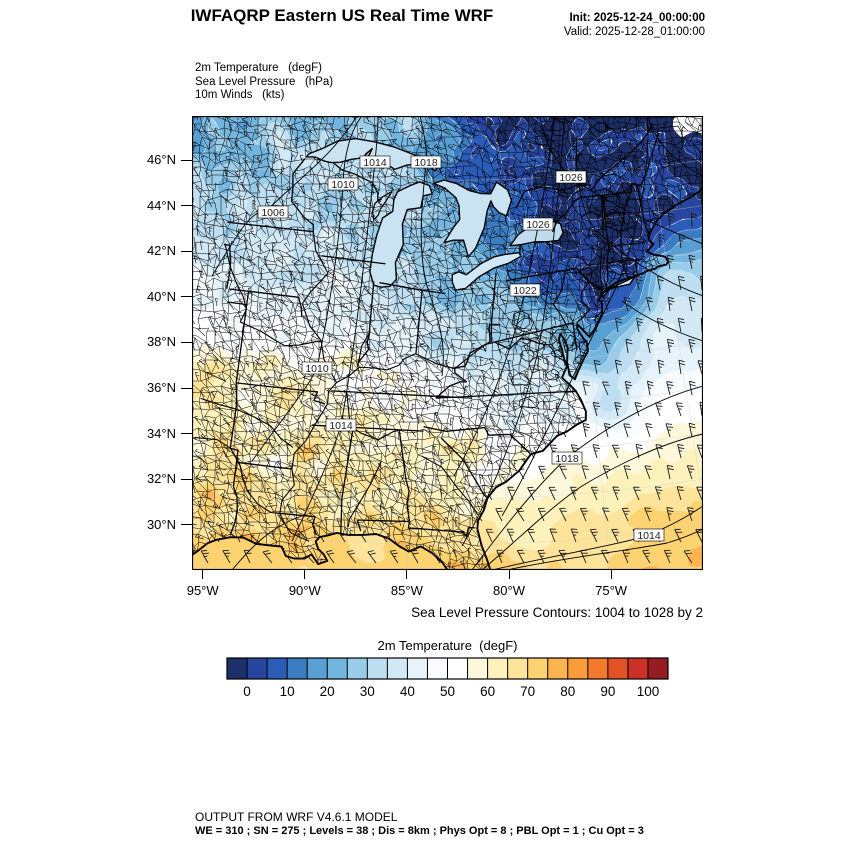  Describe the element at coordinates (447, 691) in the screenshot. I see `svg-text: 50` at that location.